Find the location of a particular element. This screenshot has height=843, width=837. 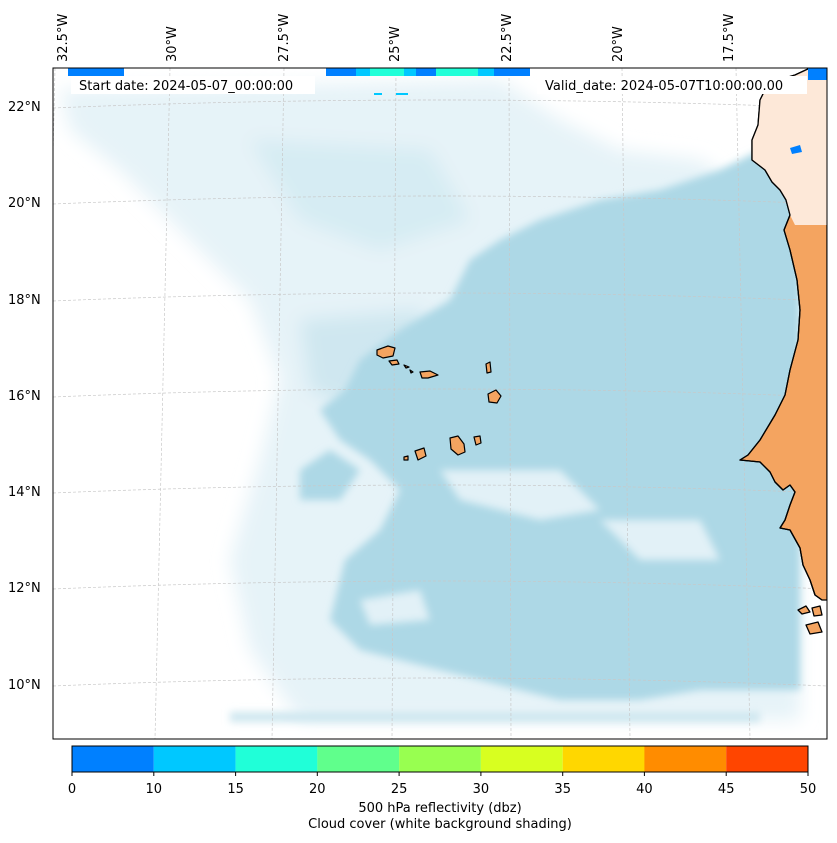

colorbar-tick-label: 30 is located at coordinates (481, 789).